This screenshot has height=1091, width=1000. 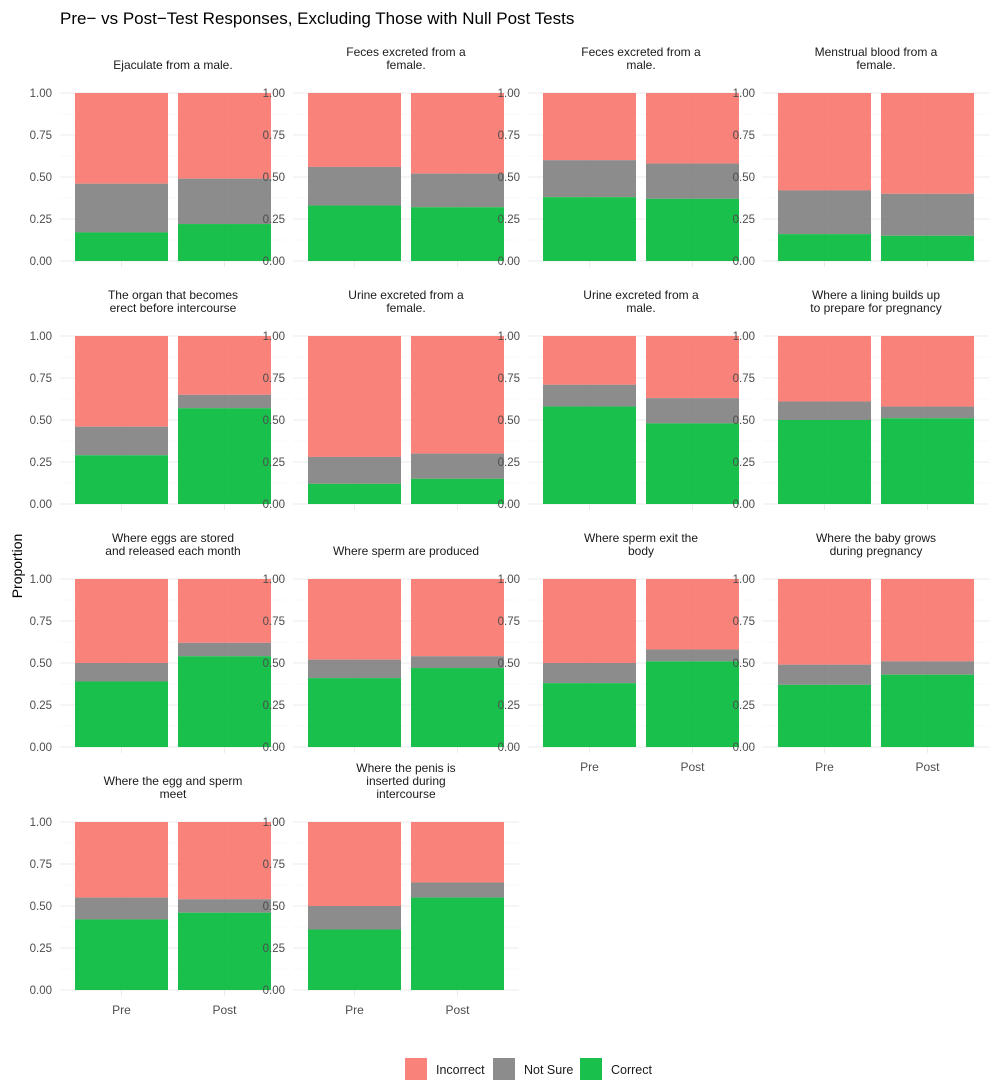 I want to click on legend-item-correct: Correct, so click(x=616, y=1069).